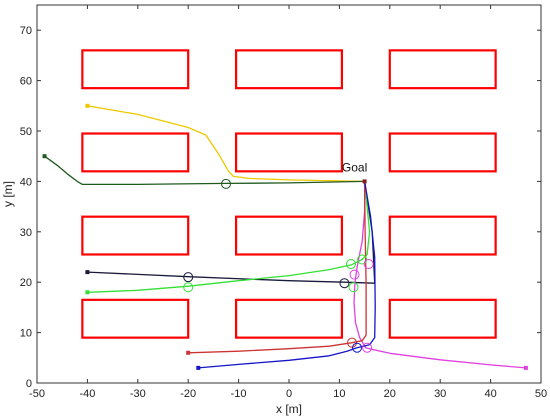 Image resolution: width=550 pixels, height=419 pixels. Describe the element at coordinates (26, 233) in the screenshot. I see `y-tick-label: 30` at that location.